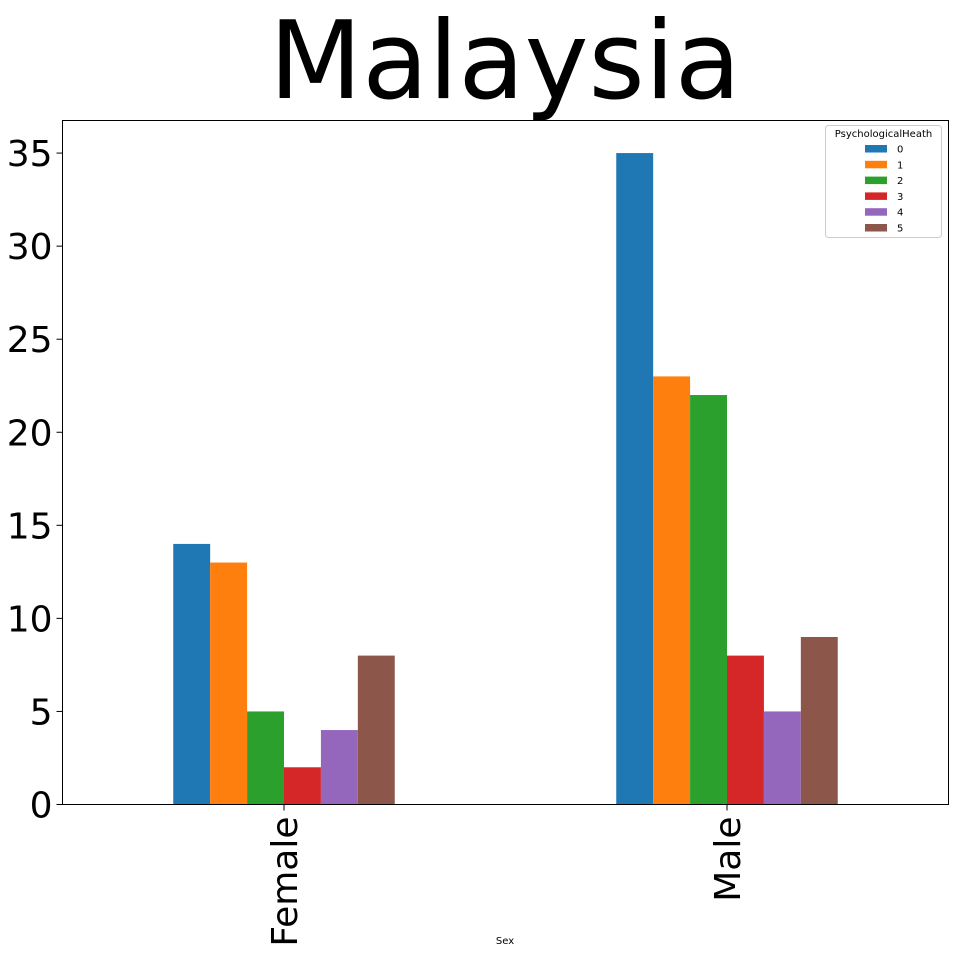 The image size is (960, 960). What do you see at coordinates (900, 165) in the screenshot?
I see `legend-label-1: 1` at bounding box center [900, 165].